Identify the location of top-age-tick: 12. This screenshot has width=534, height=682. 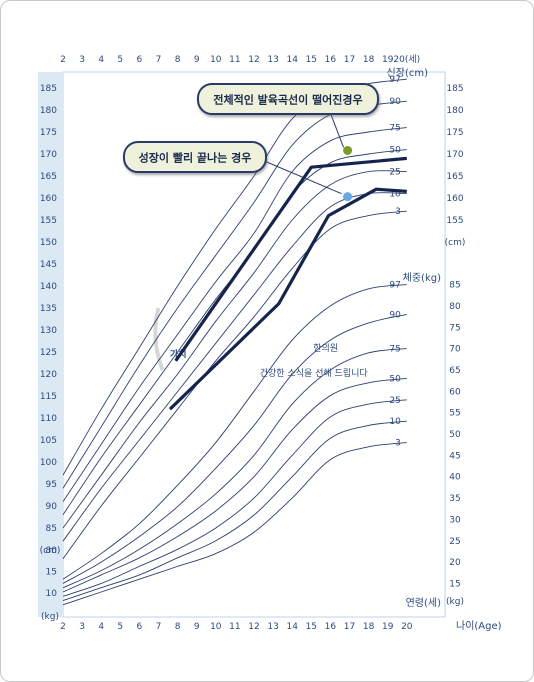
(253, 60).